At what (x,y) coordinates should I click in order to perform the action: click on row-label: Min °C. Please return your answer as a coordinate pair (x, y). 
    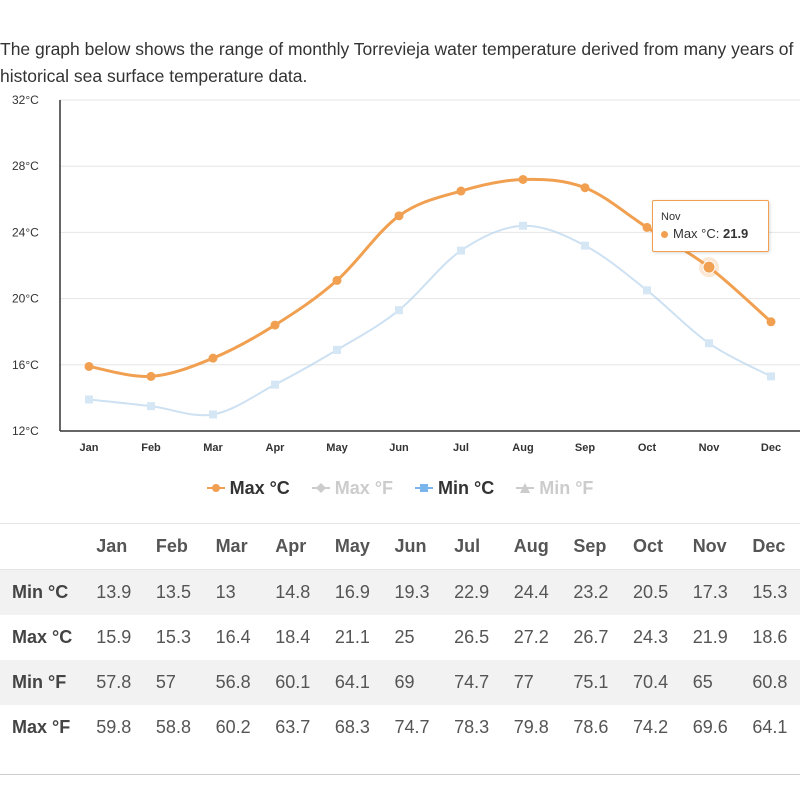
    Looking at the image, I should click on (40, 592).